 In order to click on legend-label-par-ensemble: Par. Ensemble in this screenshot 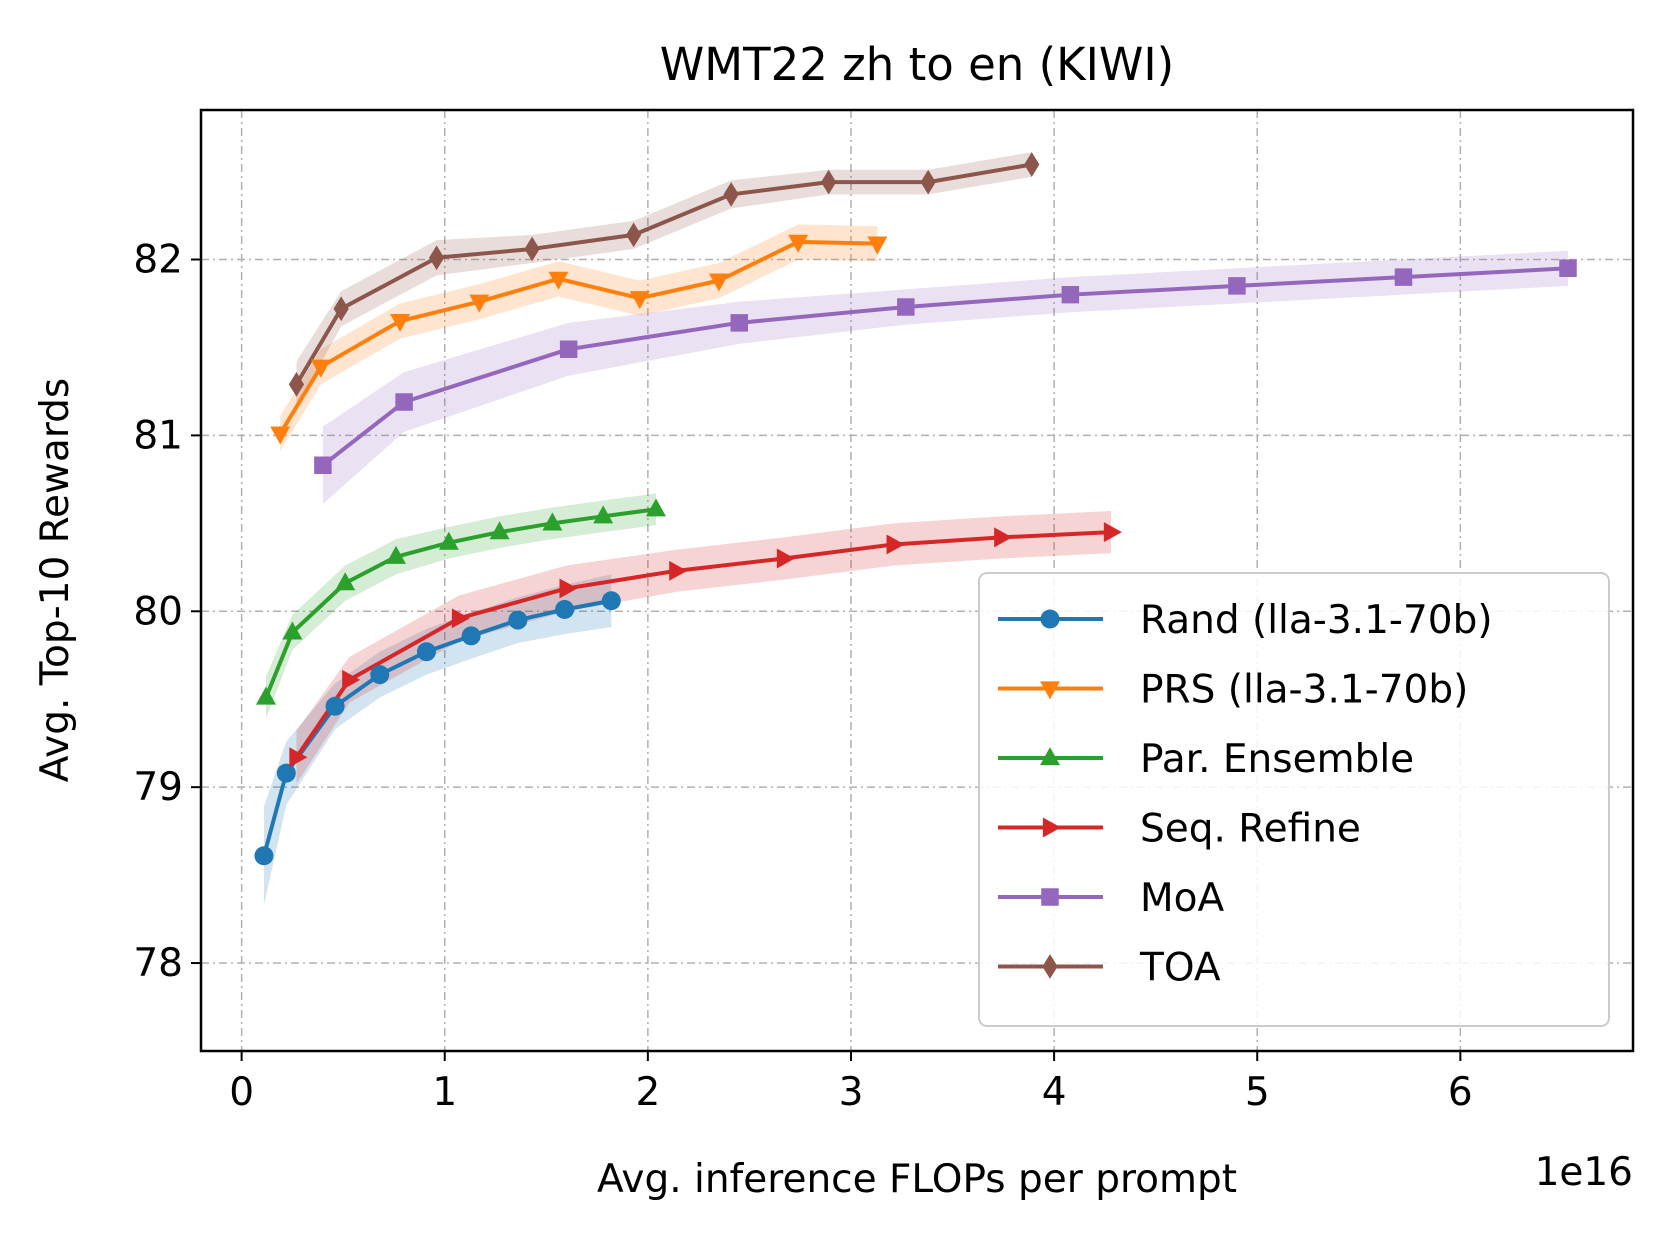, I will do `click(1277, 759)`.